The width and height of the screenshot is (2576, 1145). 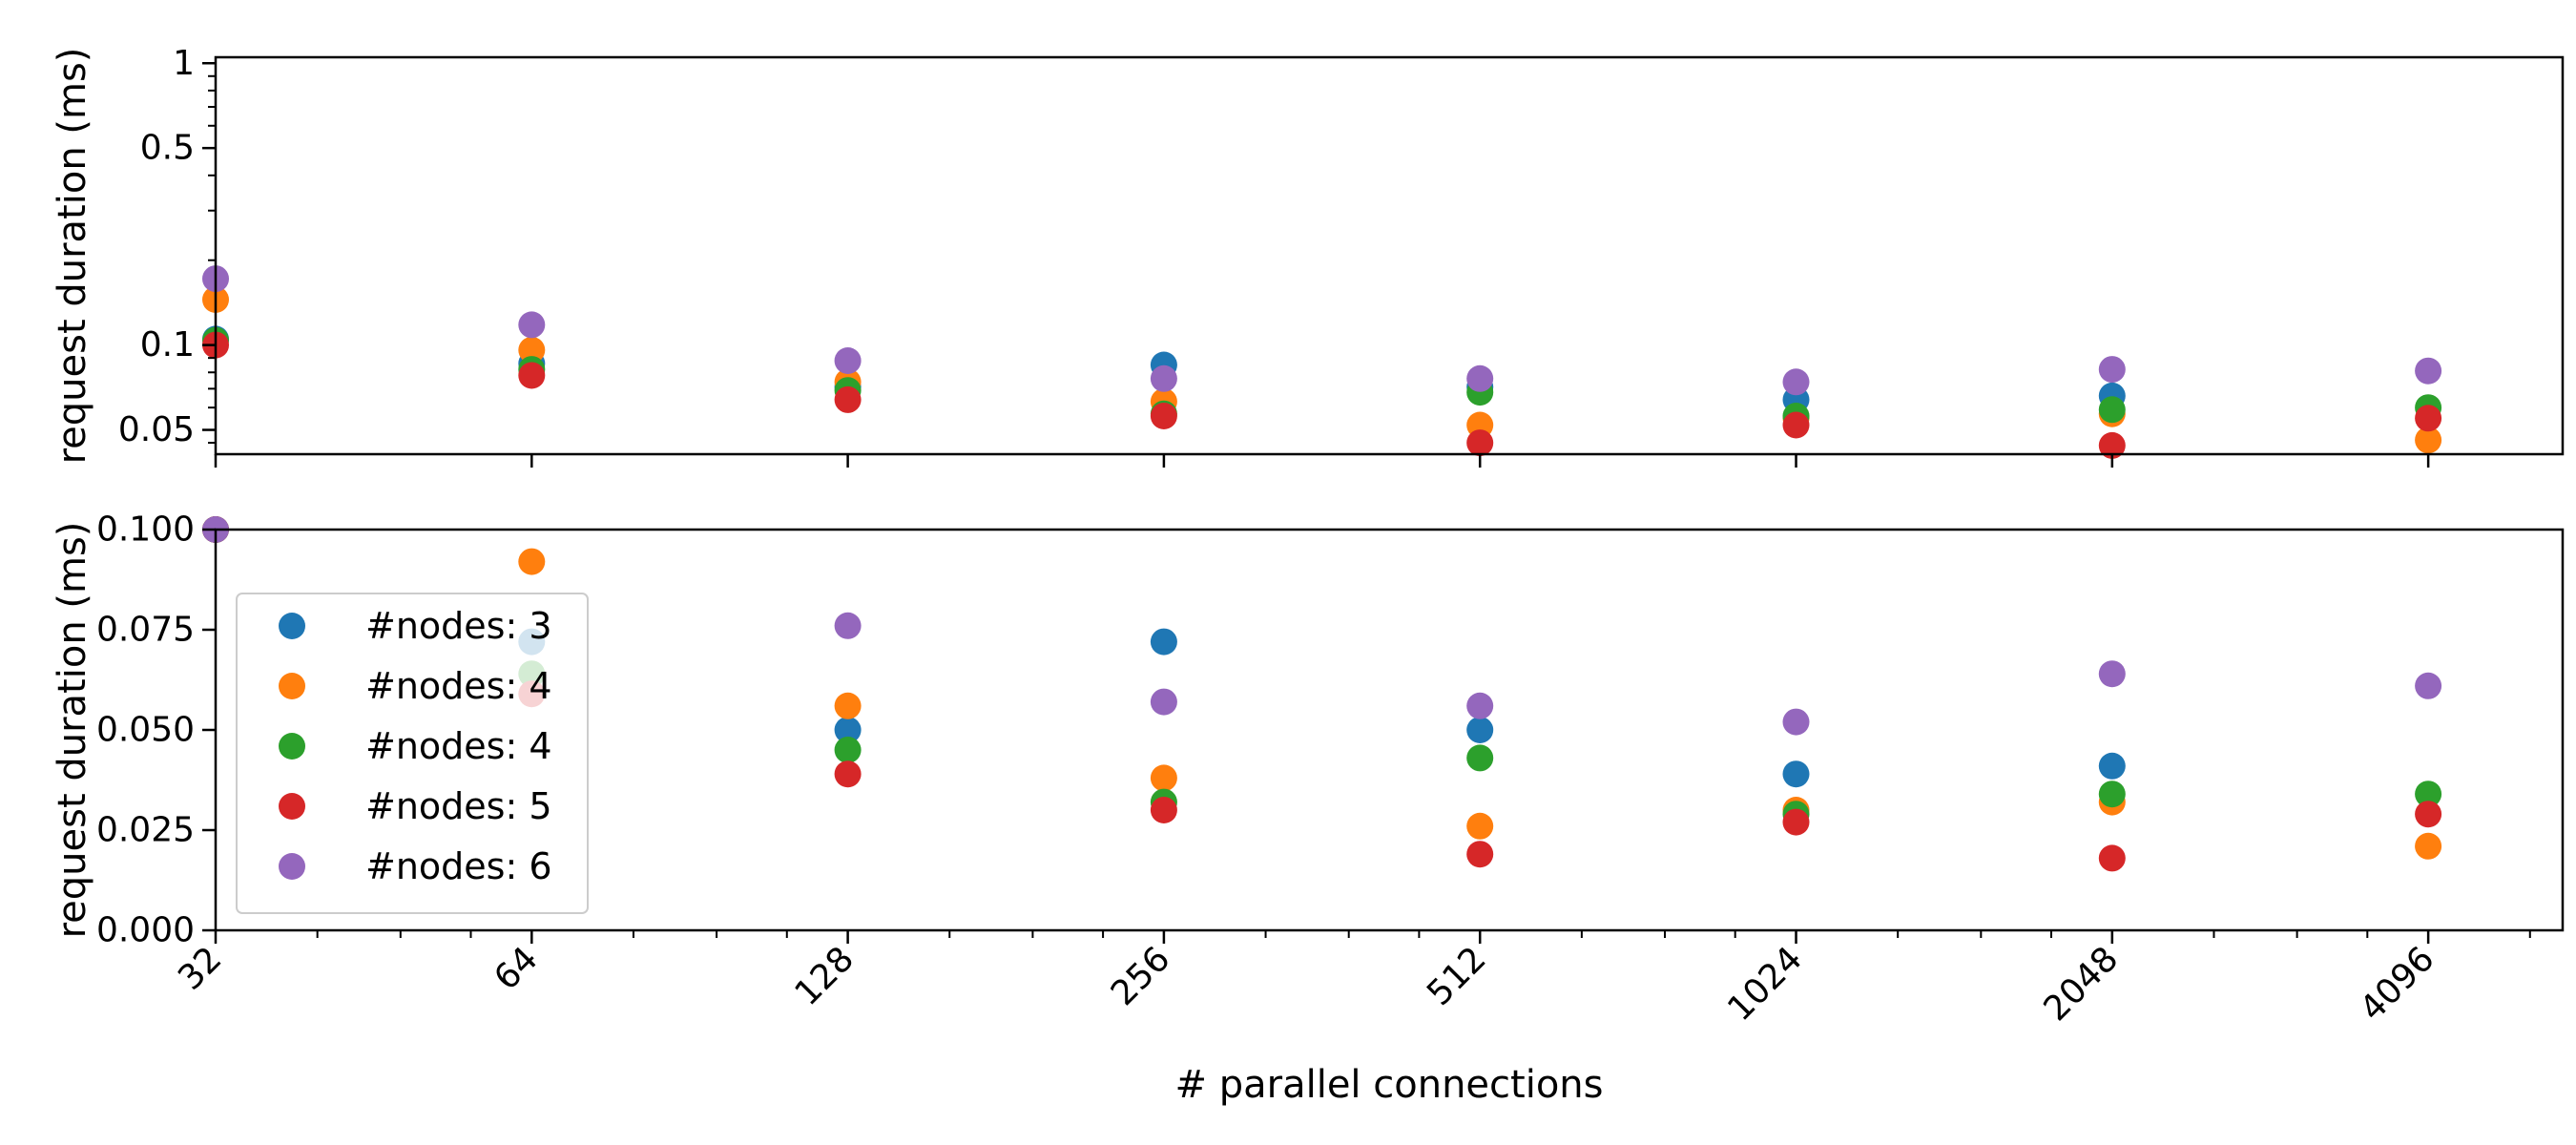 I want to click on x-axis-label: # parallel connections, so click(x=1389, y=1085).